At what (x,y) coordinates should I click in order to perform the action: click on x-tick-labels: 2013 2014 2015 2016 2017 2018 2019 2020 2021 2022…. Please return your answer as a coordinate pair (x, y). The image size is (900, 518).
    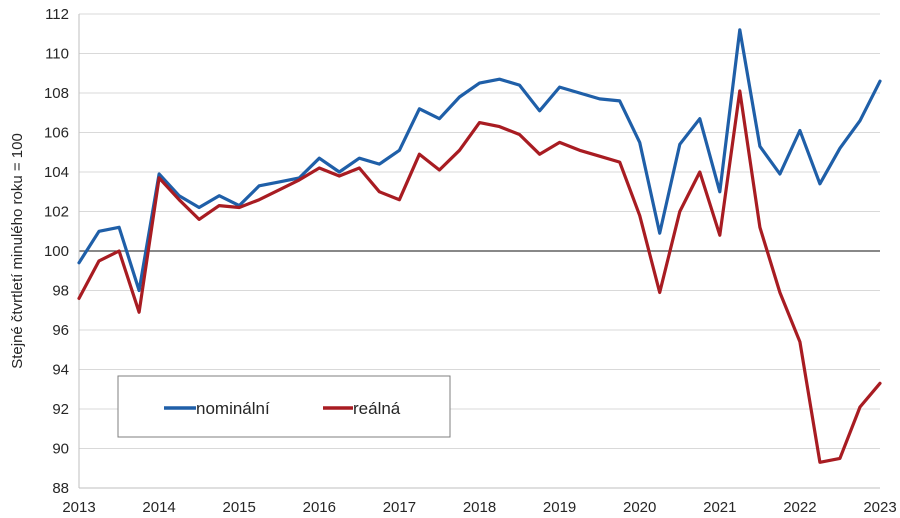
    Looking at the image, I should click on (479, 507).